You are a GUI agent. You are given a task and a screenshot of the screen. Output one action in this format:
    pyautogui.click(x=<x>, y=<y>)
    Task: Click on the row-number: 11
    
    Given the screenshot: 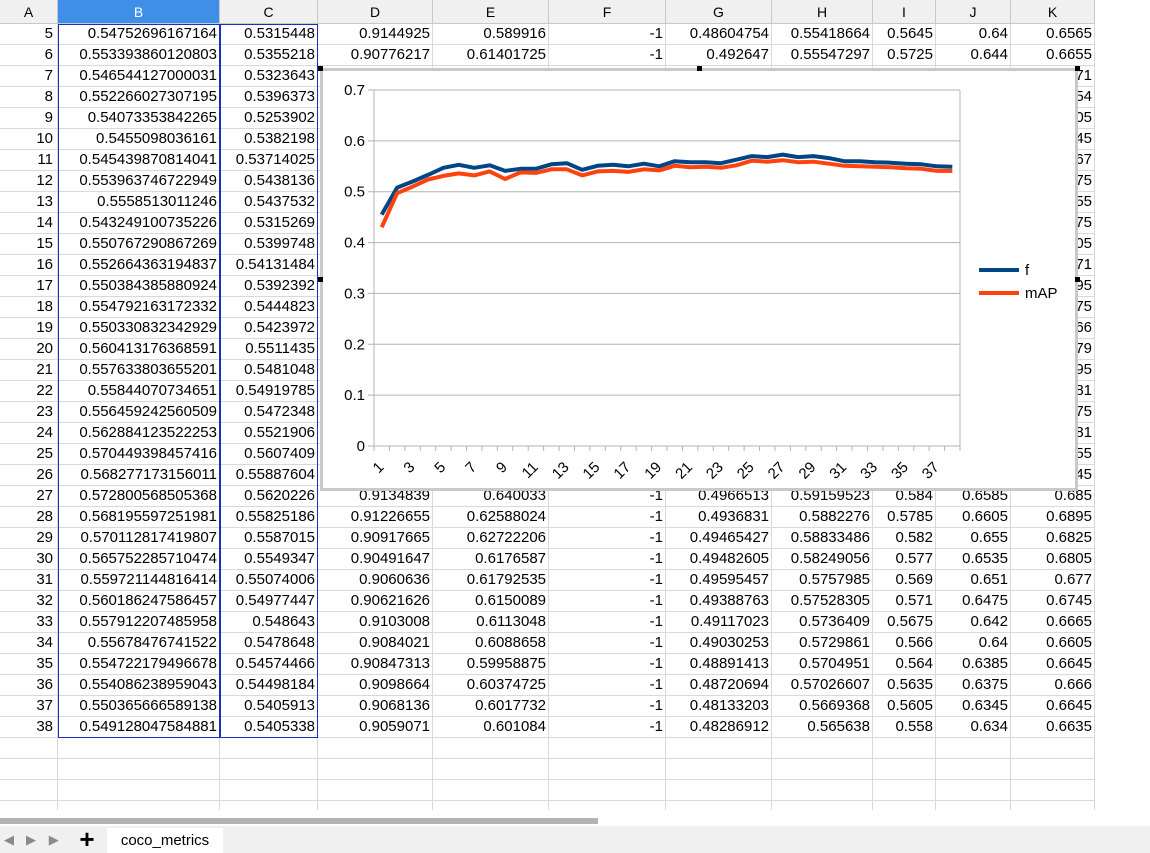 What is the action you would take?
    pyautogui.click(x=29, y=160)
    